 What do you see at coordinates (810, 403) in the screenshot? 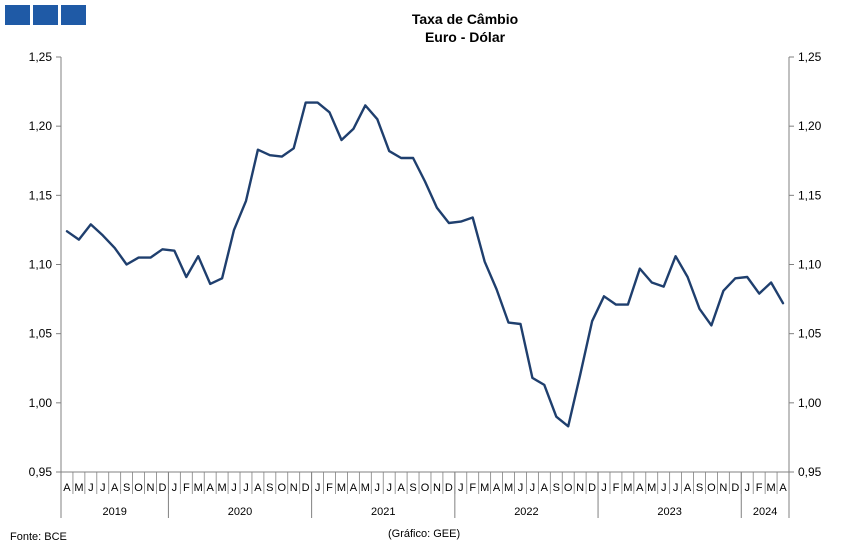
I see `y-tick-label-right: 1,00` at bounding box center [810, 403].